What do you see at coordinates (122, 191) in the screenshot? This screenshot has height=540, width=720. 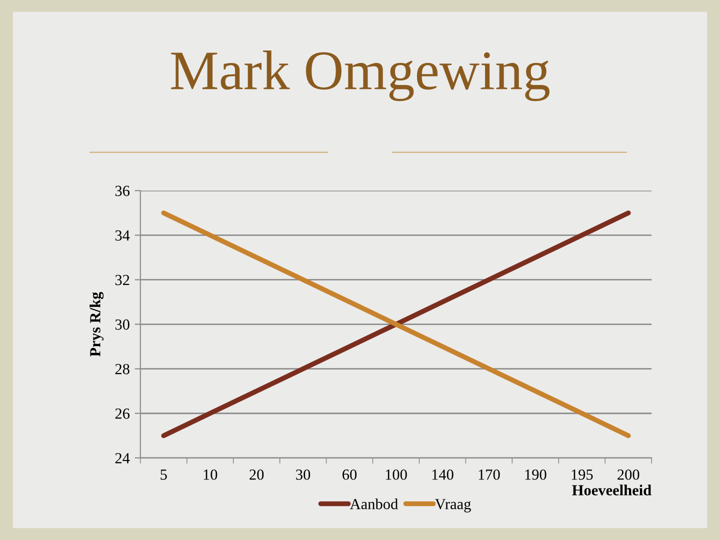 I see `y-tick-label: 36` at bounding box center [122, 191].